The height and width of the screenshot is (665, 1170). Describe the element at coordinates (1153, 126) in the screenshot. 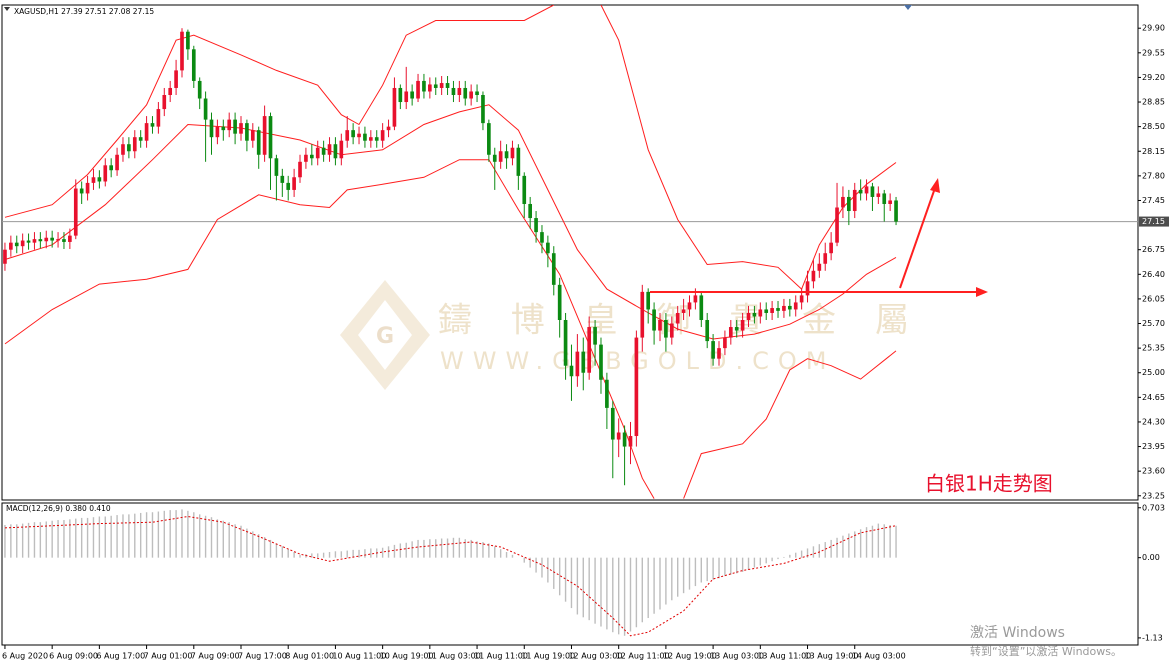

I see `y-tick-label: 28.50` at that location.